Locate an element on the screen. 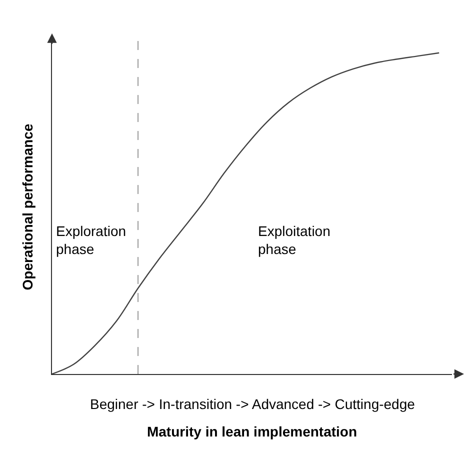 The image size is (474, 464). x-axis-title: Maturity in lean implementation is located at coordinates (252, 431).